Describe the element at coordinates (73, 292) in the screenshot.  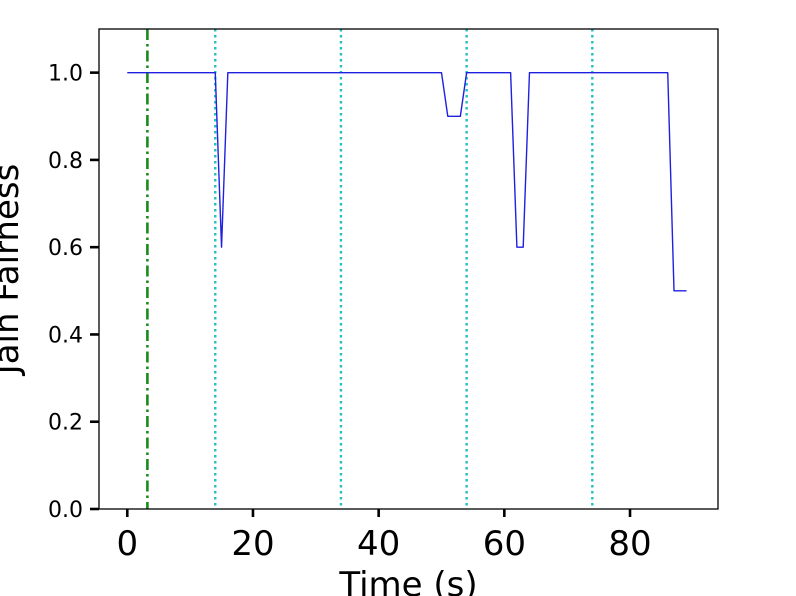
I see `y-axis-ticks: 0.0 0.2 0.4 0.6 0.8 1.0` at that location.